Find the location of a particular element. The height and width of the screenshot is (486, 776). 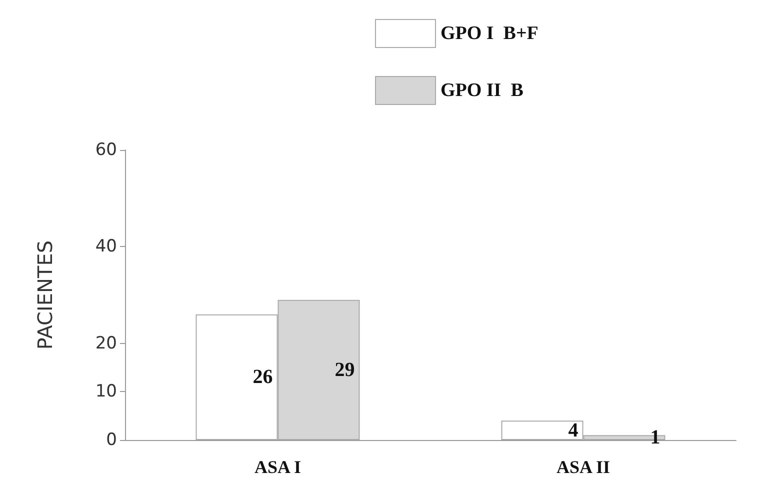

legend-label: GPO II B is located at coordinates (482, 90).